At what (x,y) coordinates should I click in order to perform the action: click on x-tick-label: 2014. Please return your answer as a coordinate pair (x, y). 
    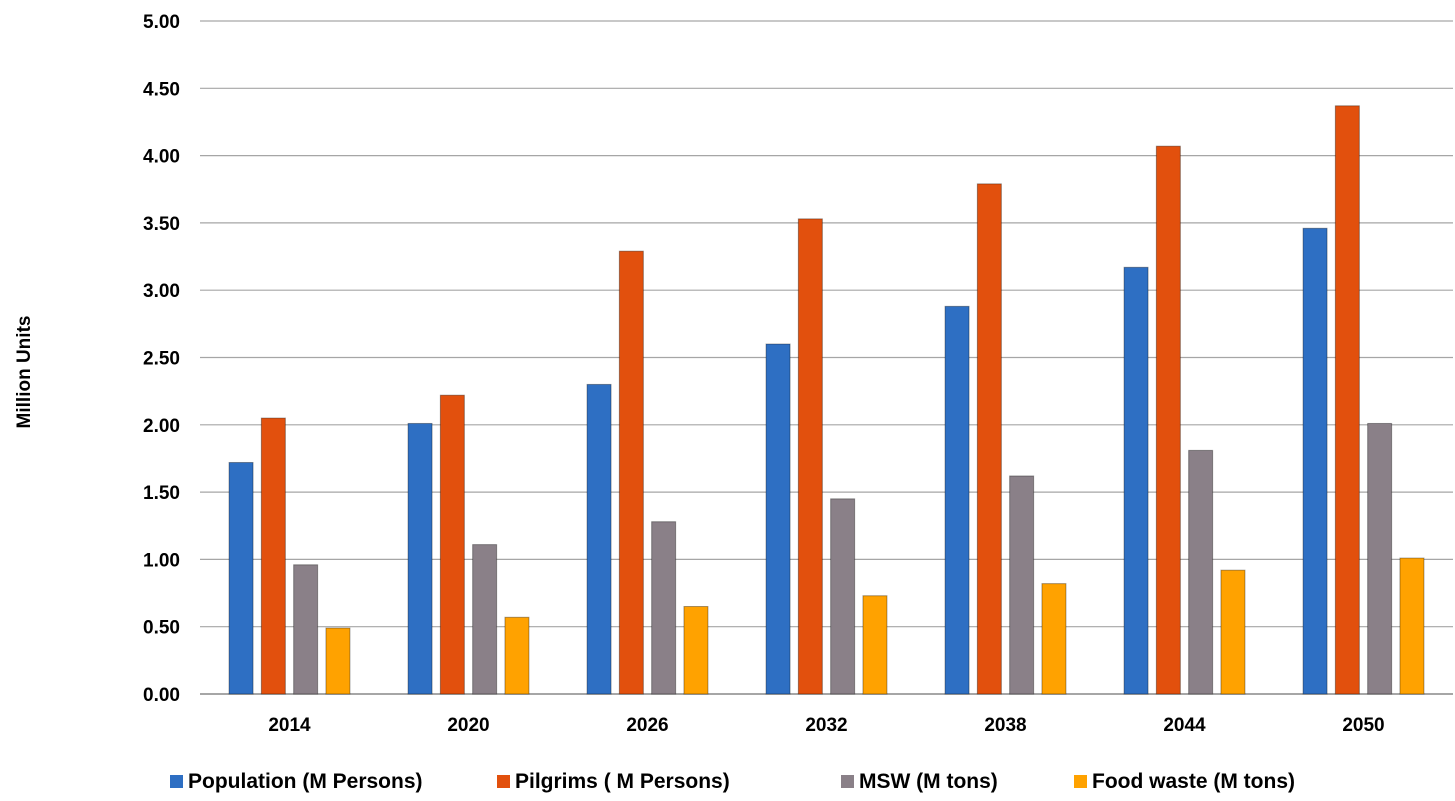
    Looking at the image, I should click on (289, 725).